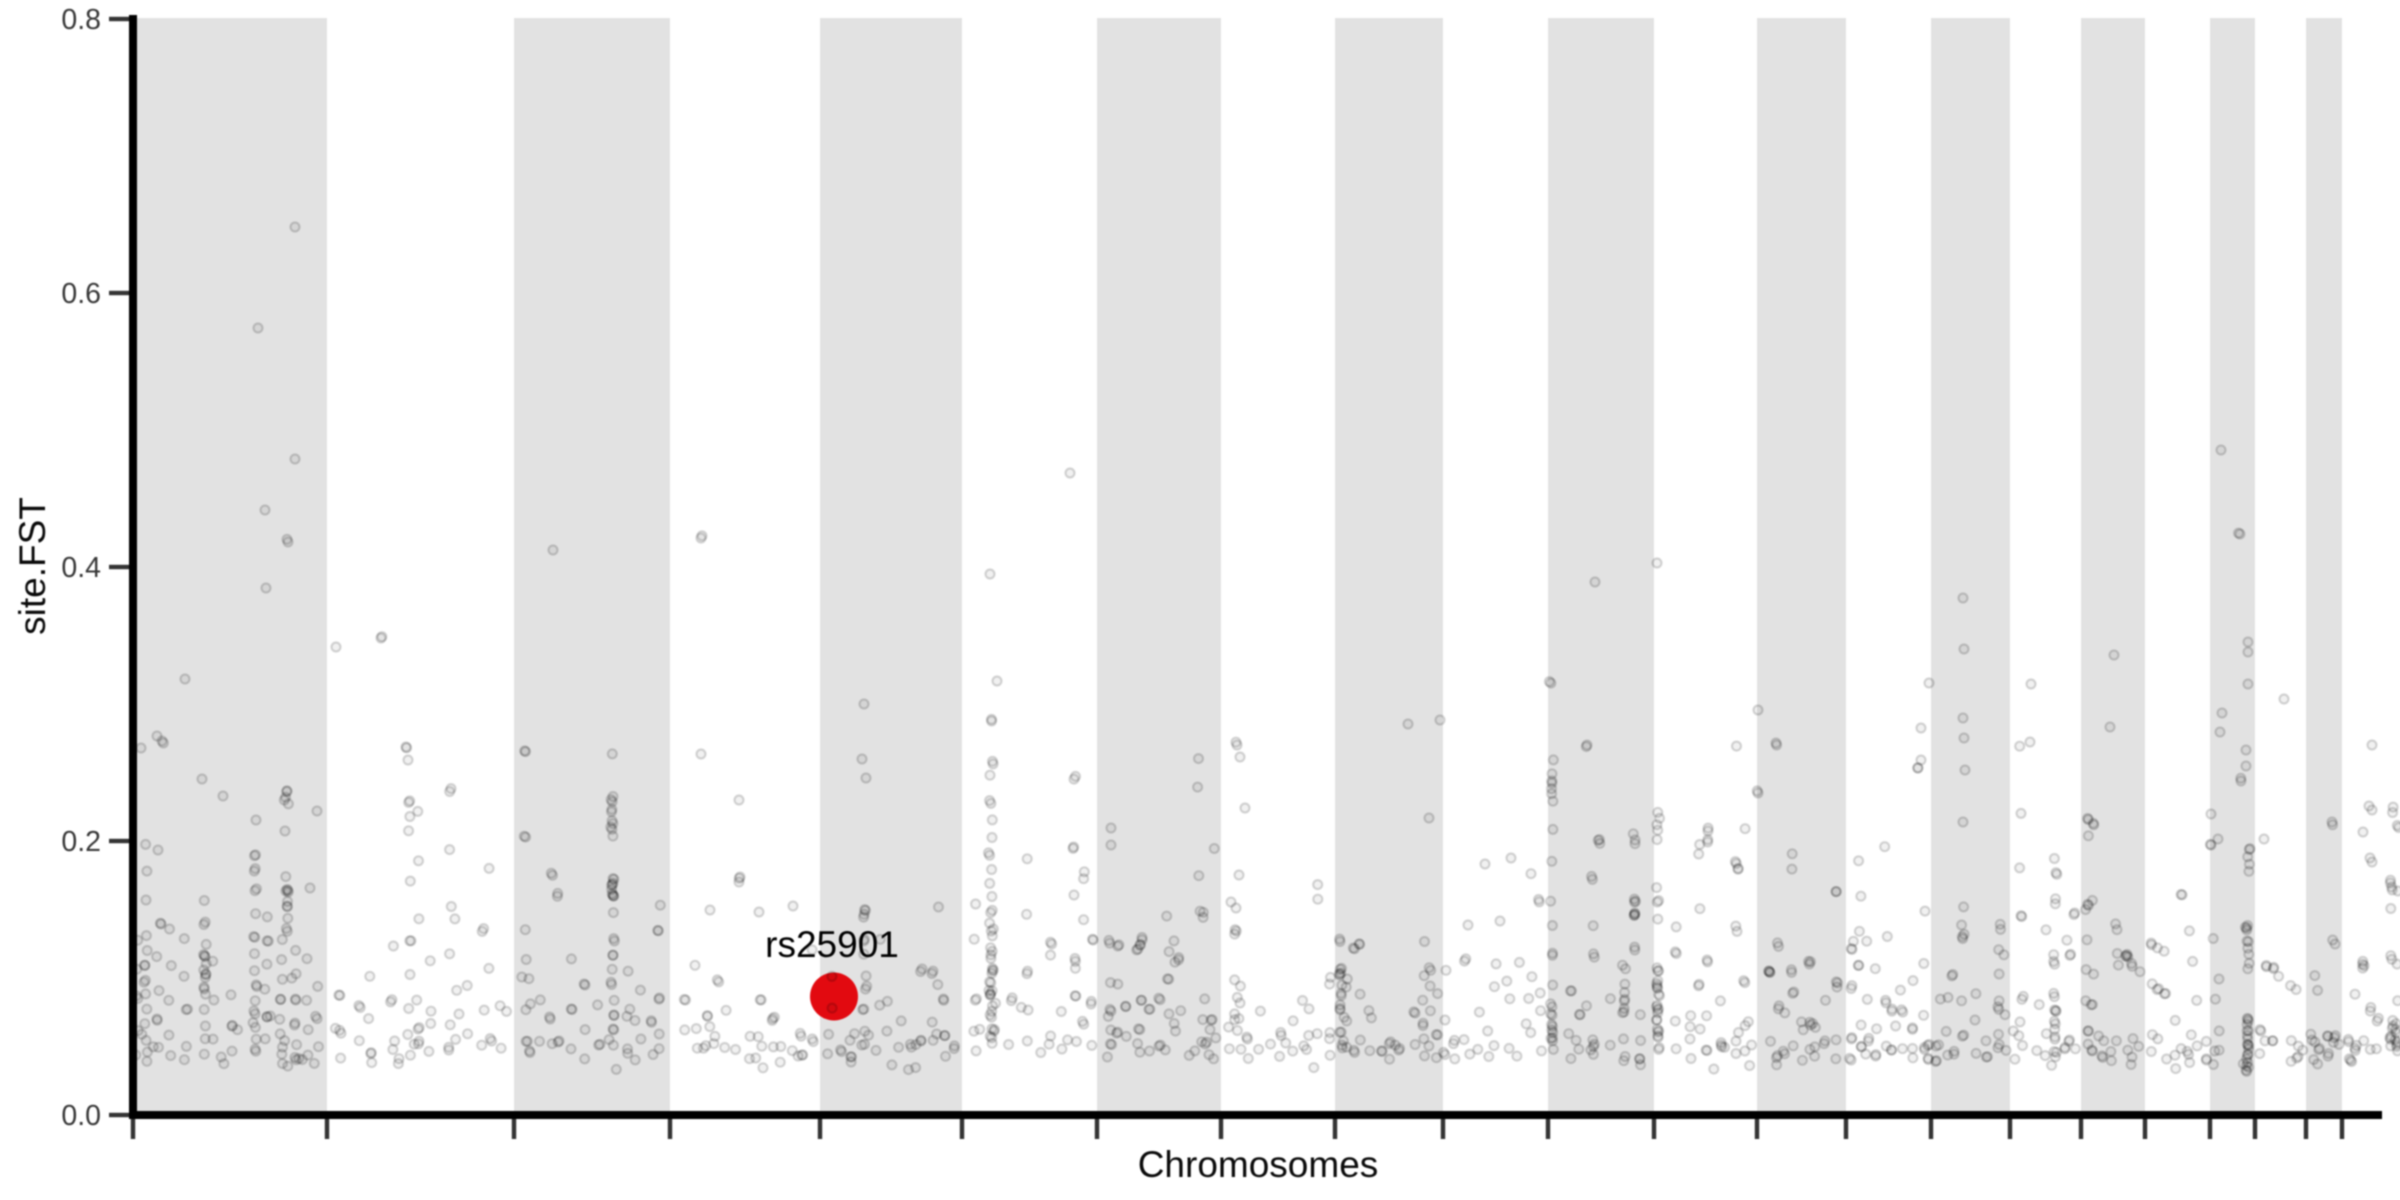  Describe the element at coordinates (1258, 1164) in the screenshot. I see `svg-text: Chromosomes` at that location.